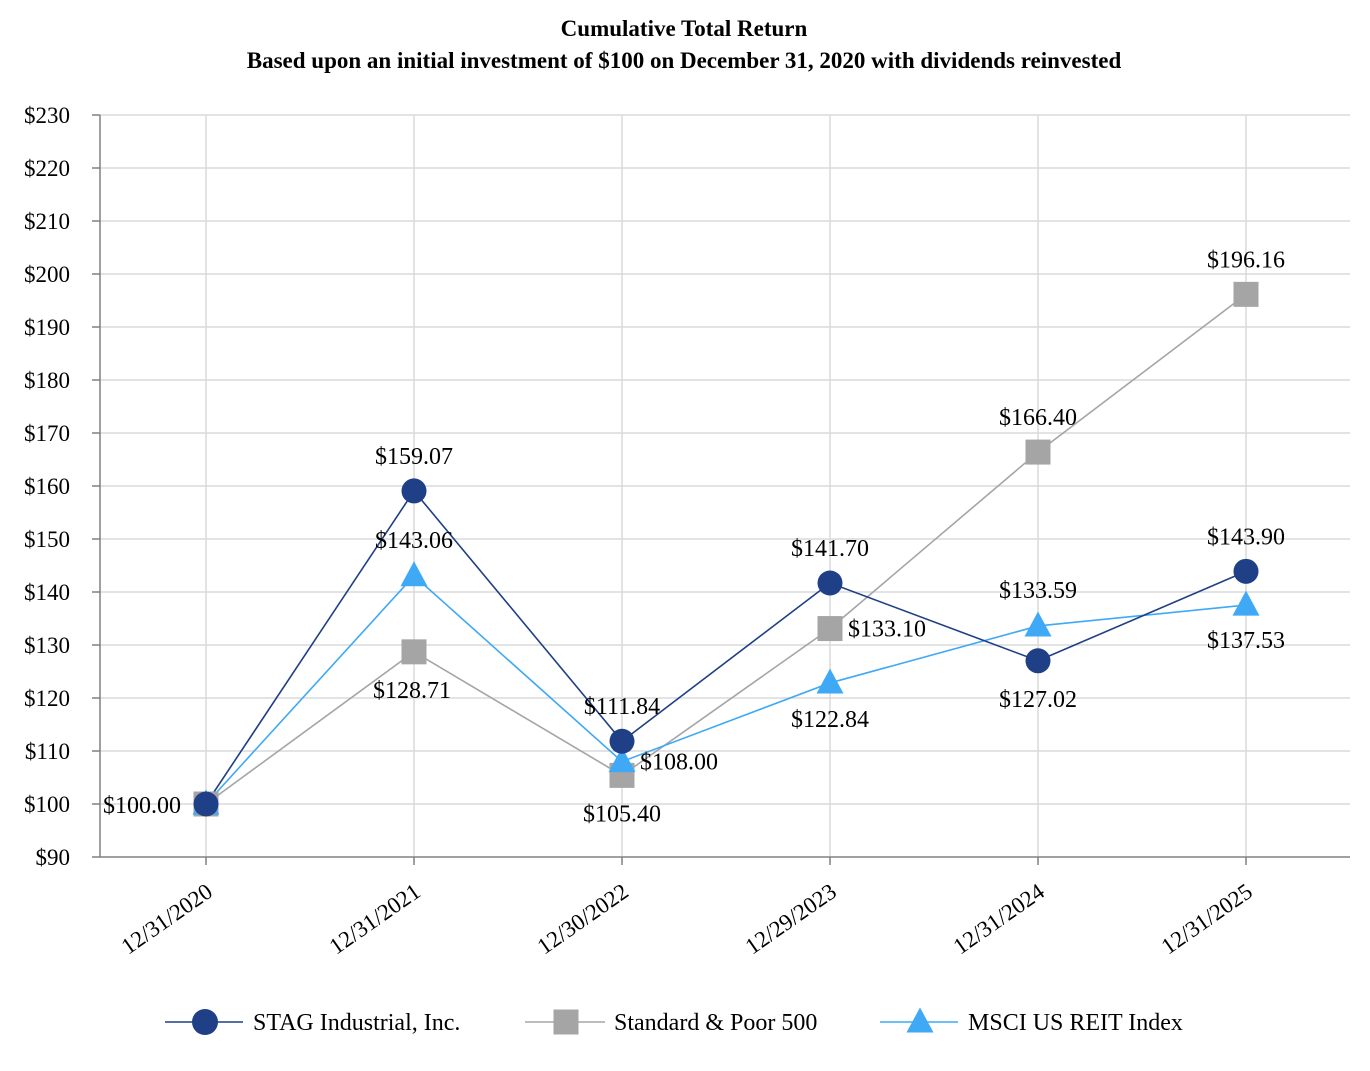  I want to click on data-label: $133.10, so click(887, 630).